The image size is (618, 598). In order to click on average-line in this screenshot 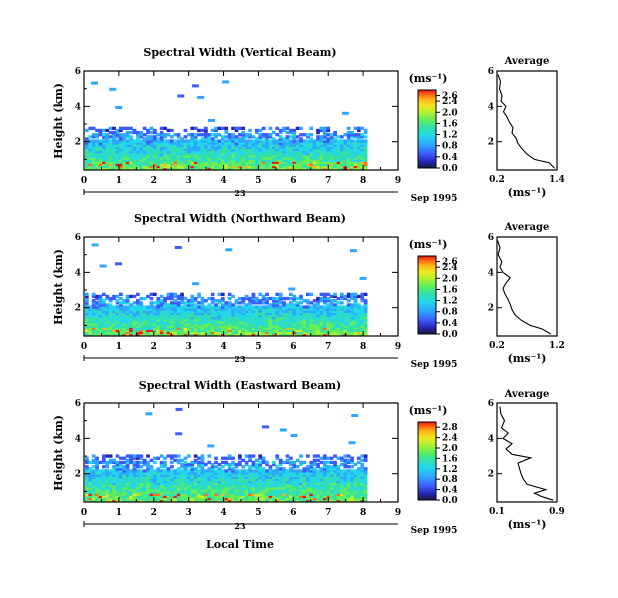, I will do `click(526, 121)`.